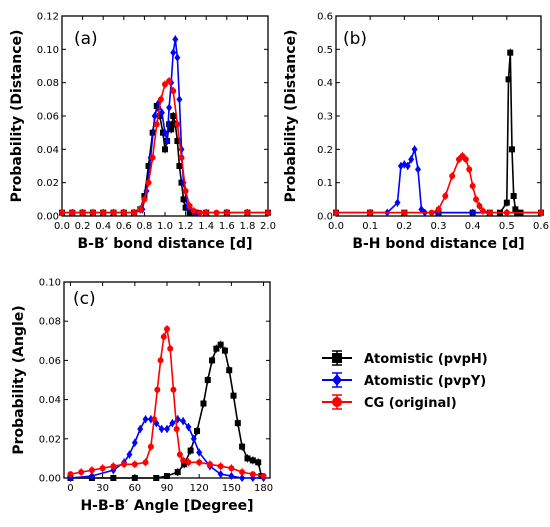 Image resolution: width=550 pixels, height=527 pixels. Describe the element at coordinates (70, 488) in the screenshot. I see `x-tick-label: 0` at that location.